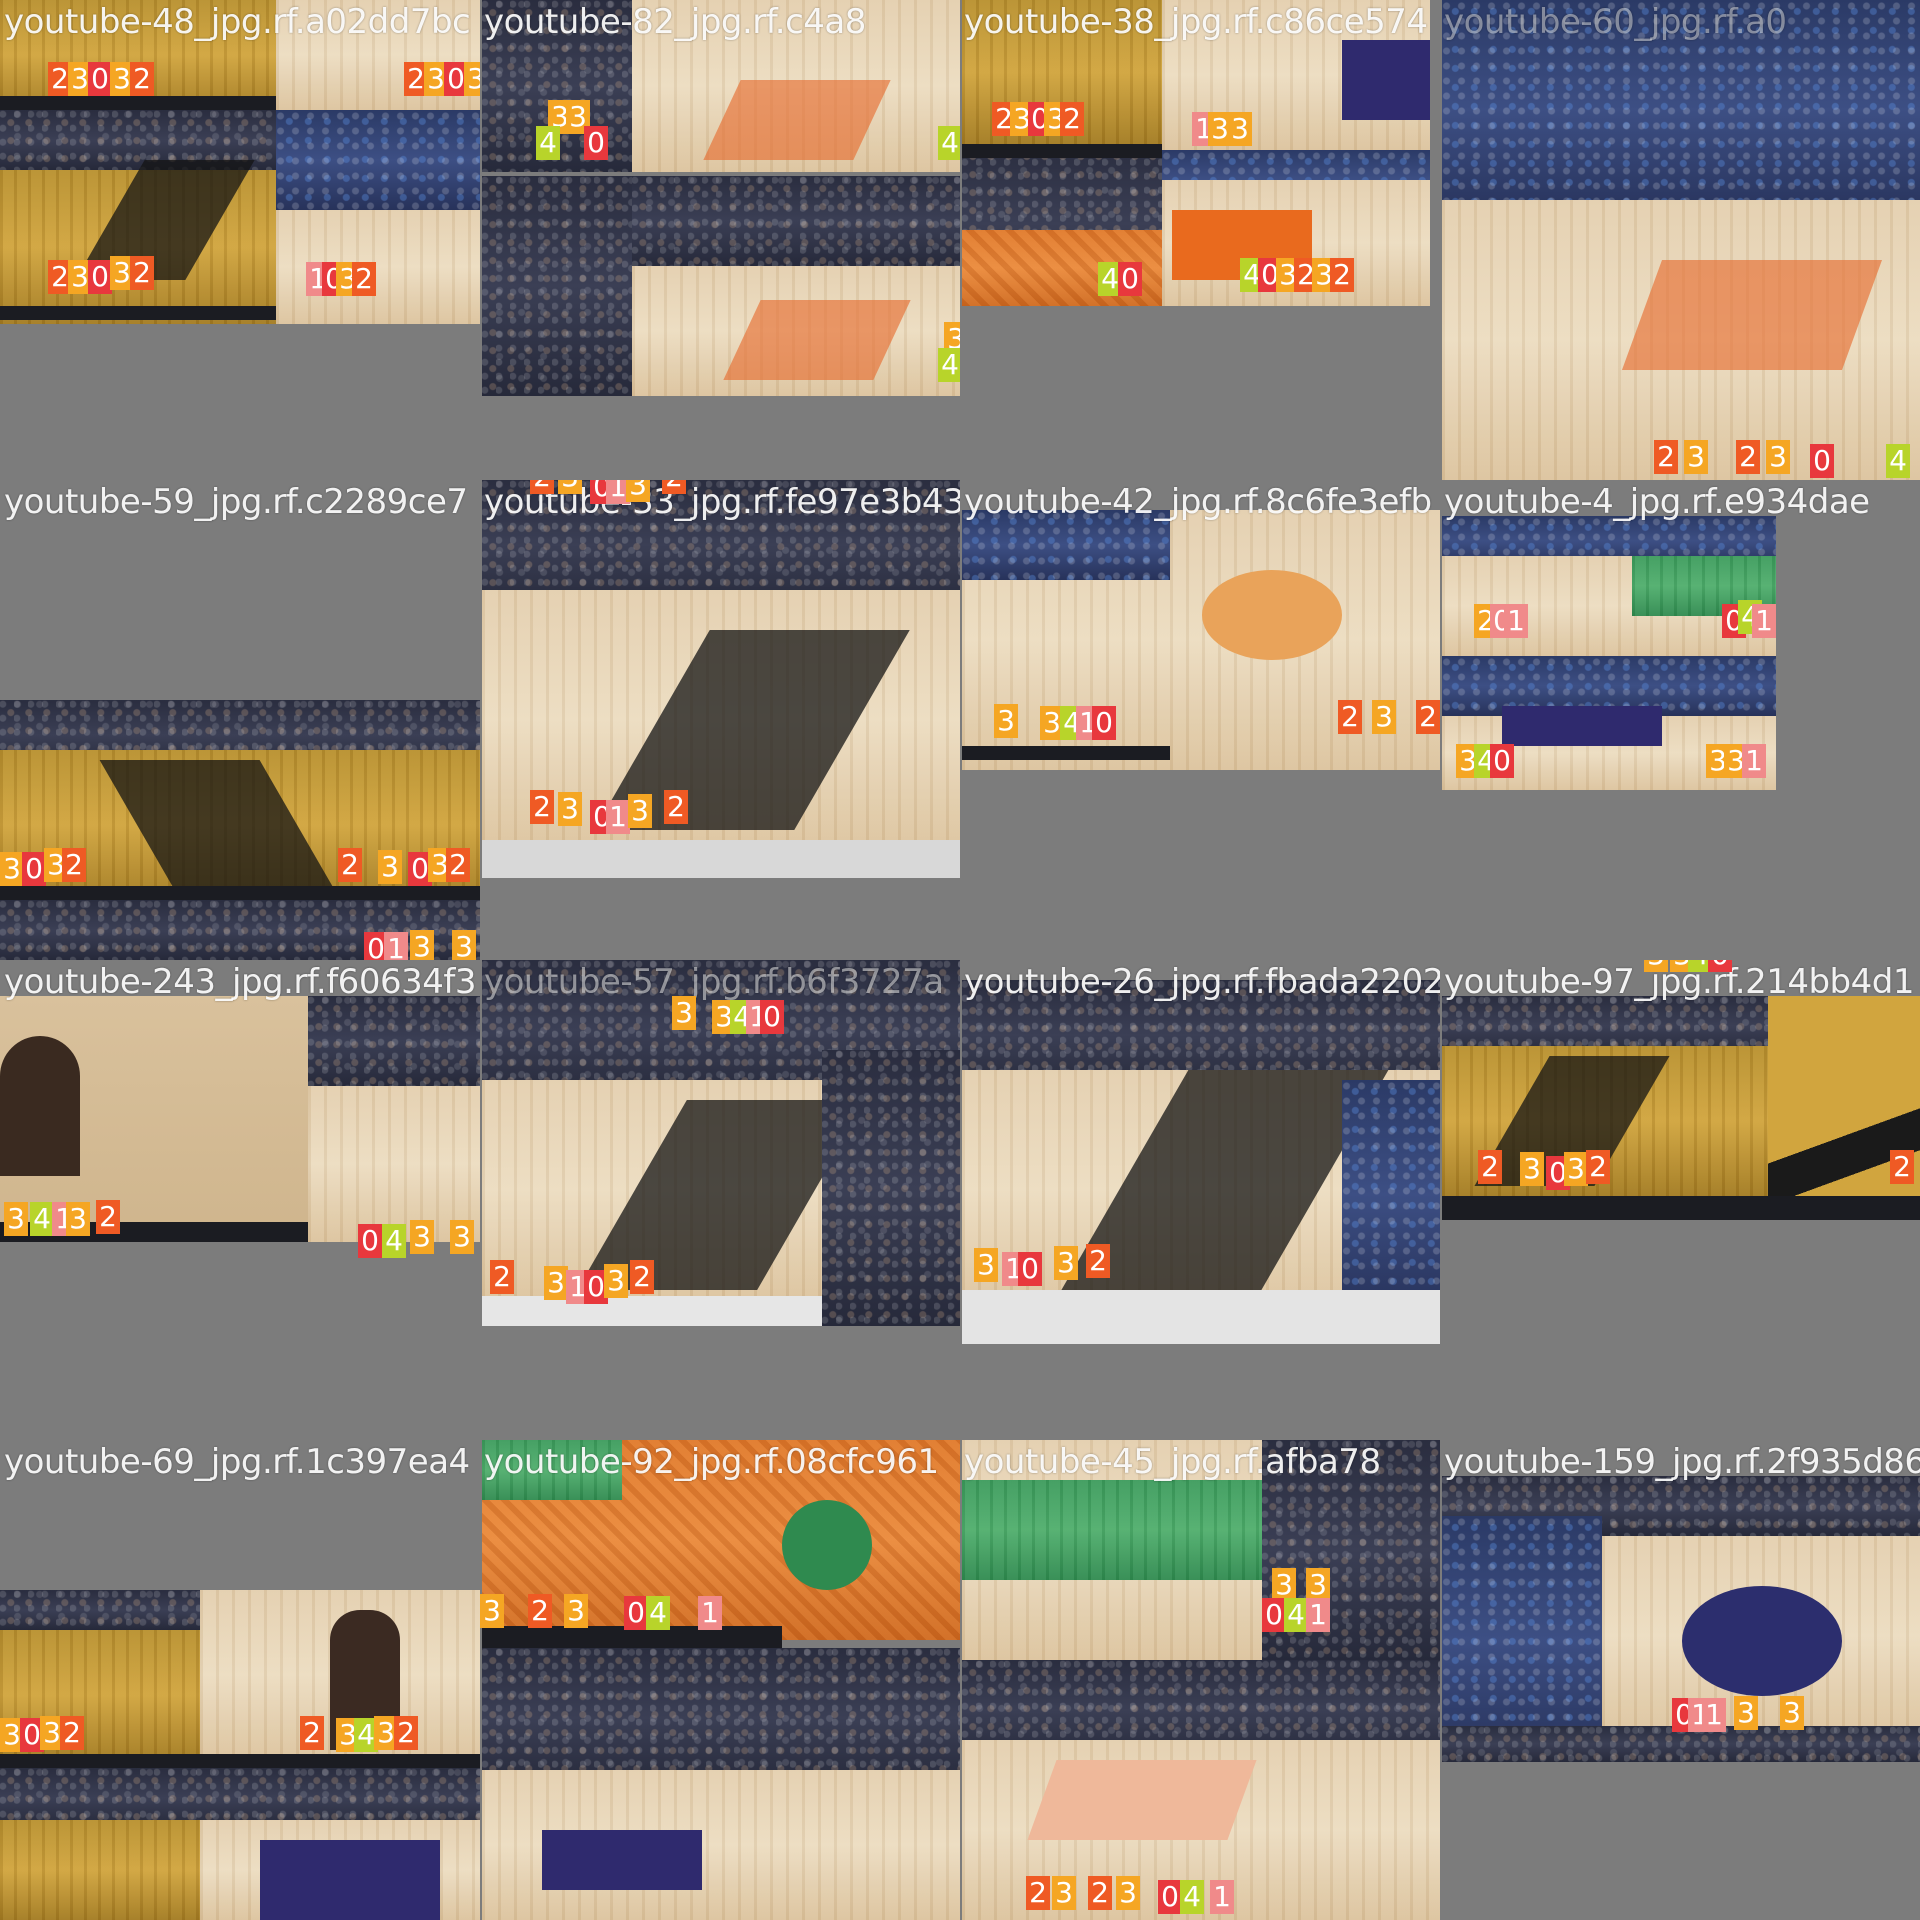  What do you see at coordinates (1615, 22) in the screenshot?
I see `tile-filename: youtube-60_jpg.rf.a0` at bounding box center [1615, 22].